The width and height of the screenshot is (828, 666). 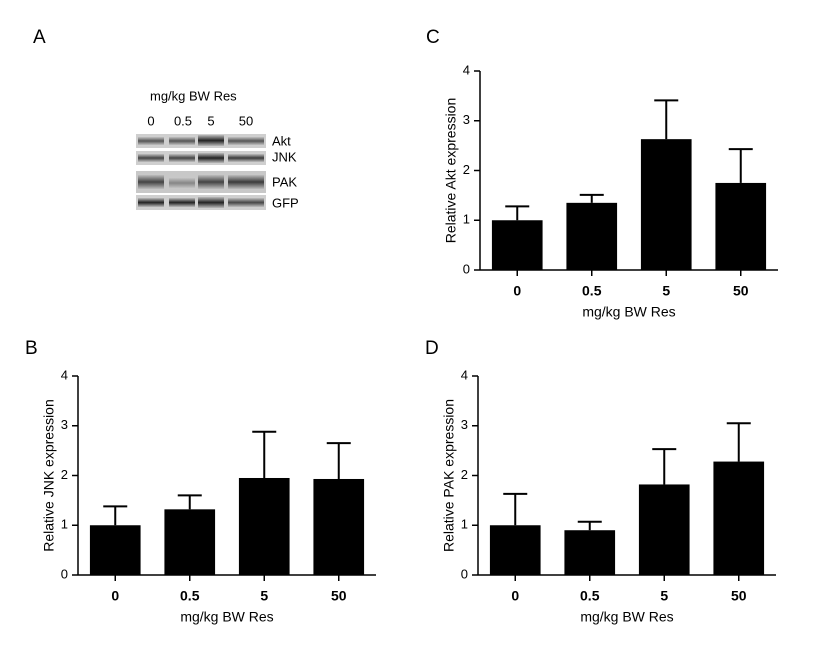 I want to click on lane-label: 0.5, so click(x=183, y=120).